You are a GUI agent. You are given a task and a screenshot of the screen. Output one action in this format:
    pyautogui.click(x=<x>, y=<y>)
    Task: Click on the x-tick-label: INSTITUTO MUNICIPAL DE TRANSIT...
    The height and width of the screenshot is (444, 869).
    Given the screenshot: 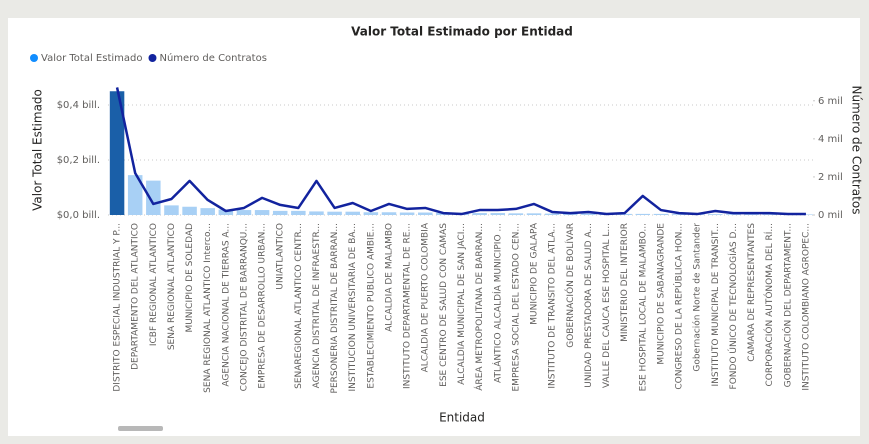 What is the action you would take?
    pyautogui.click(x=716, y=304)
    